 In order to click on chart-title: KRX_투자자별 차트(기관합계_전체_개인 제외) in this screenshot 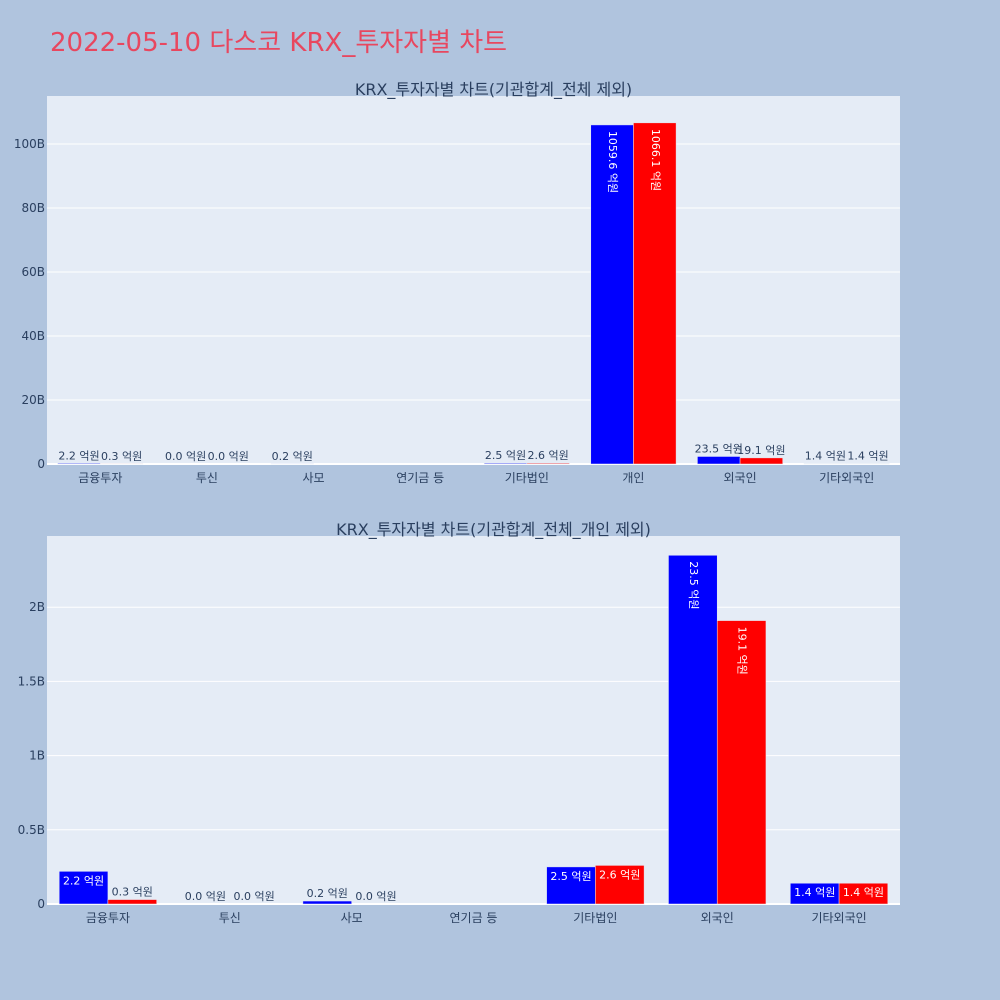, I will do `click(493, 530)`.